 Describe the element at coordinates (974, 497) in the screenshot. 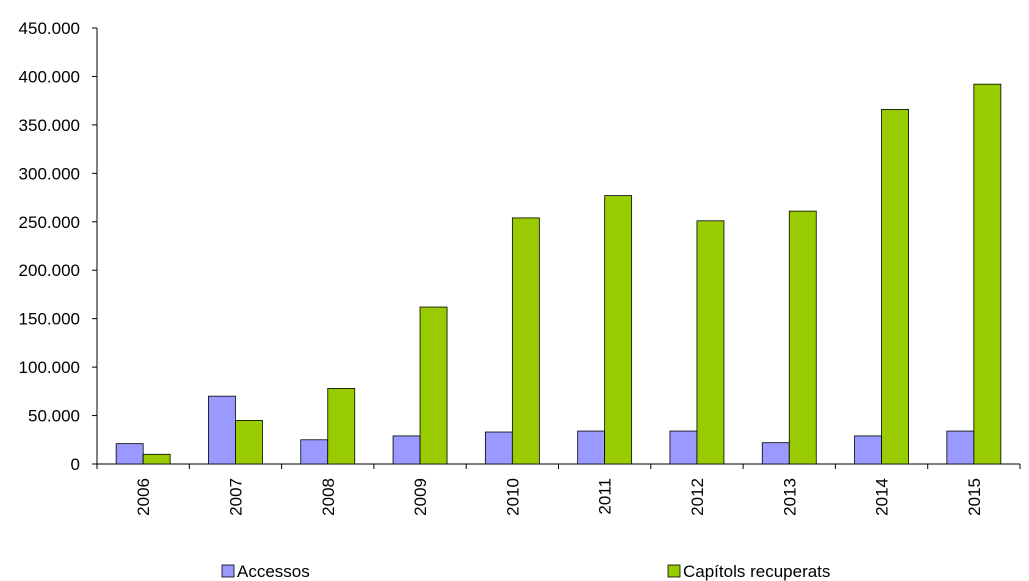

I see `x-tick-label: 2015` at that location.